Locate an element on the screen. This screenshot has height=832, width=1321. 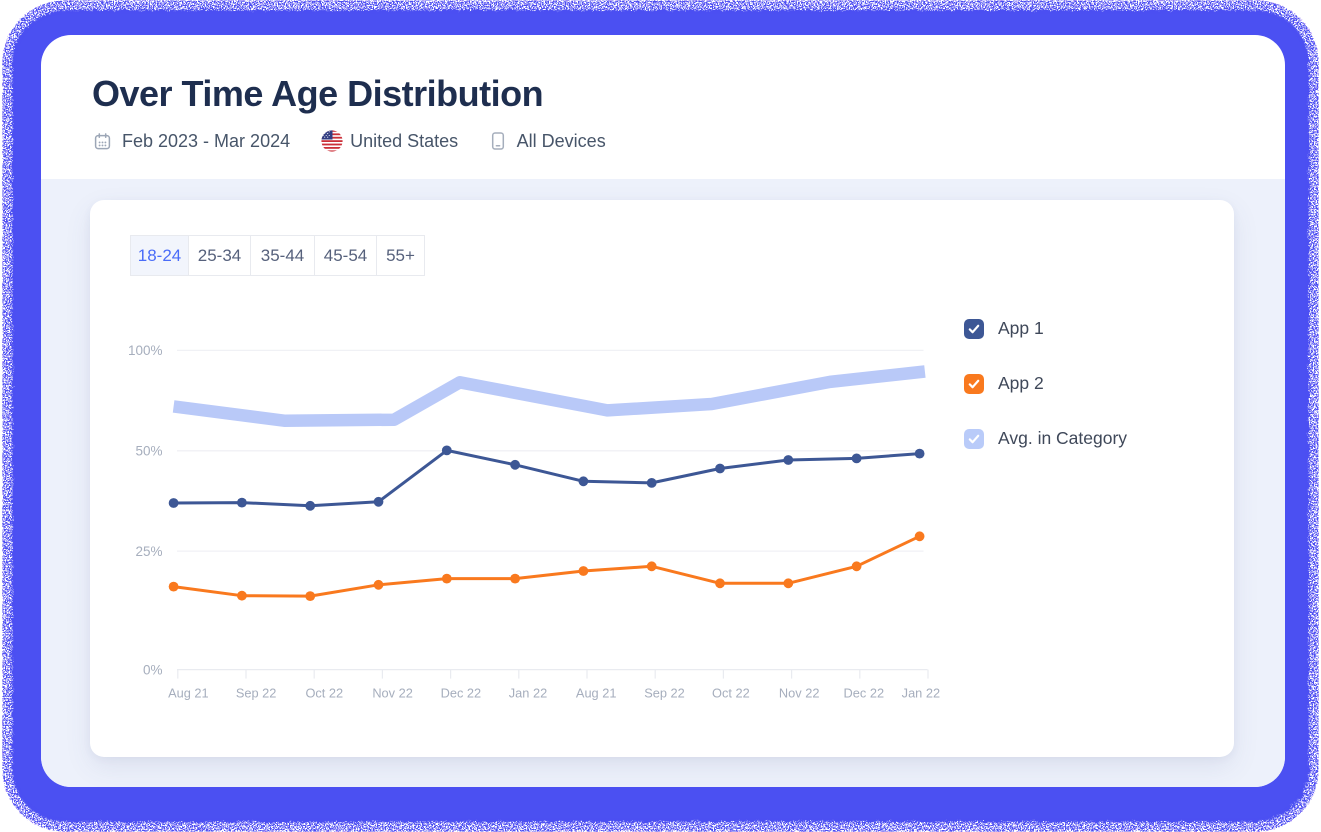
checkbox-app2-checked is located at coordinates (974, 383).